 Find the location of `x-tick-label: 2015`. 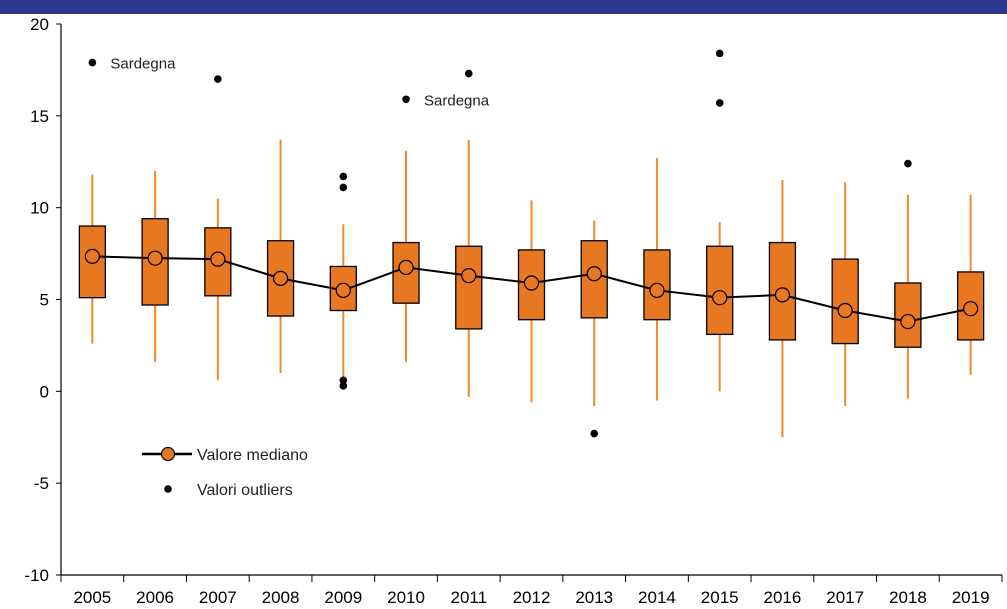

x-tick-label: 2015 is located at coordinates (720, 597).